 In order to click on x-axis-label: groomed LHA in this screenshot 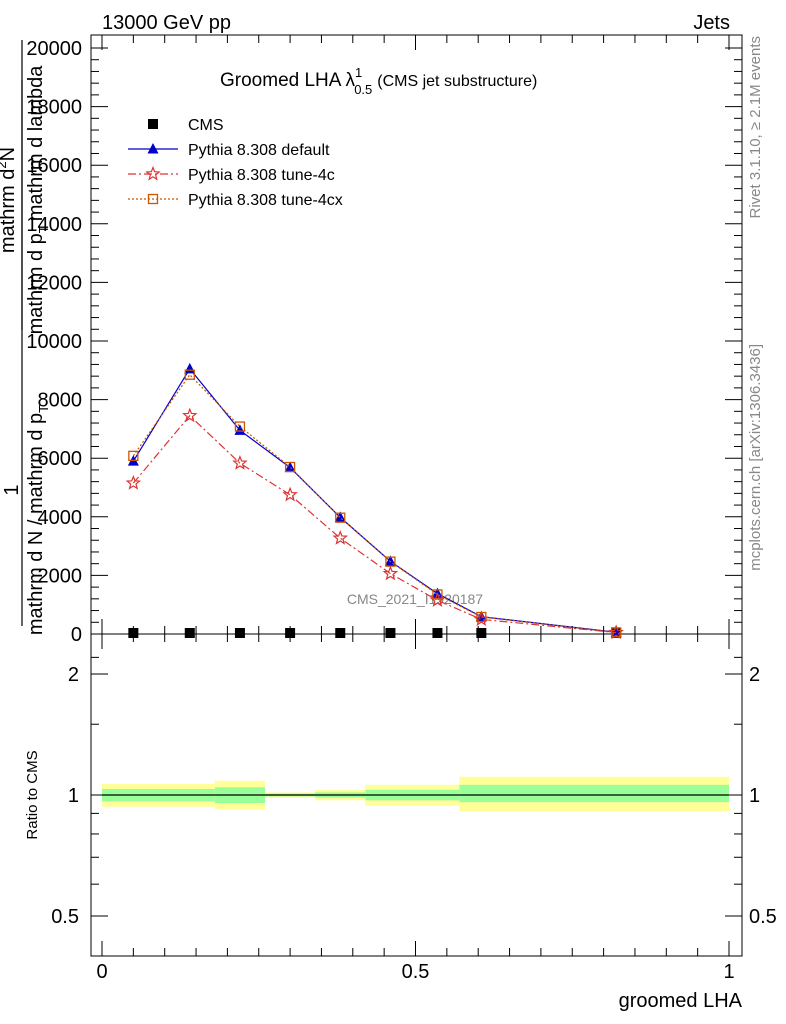, I will do `click(681, 1001)`.